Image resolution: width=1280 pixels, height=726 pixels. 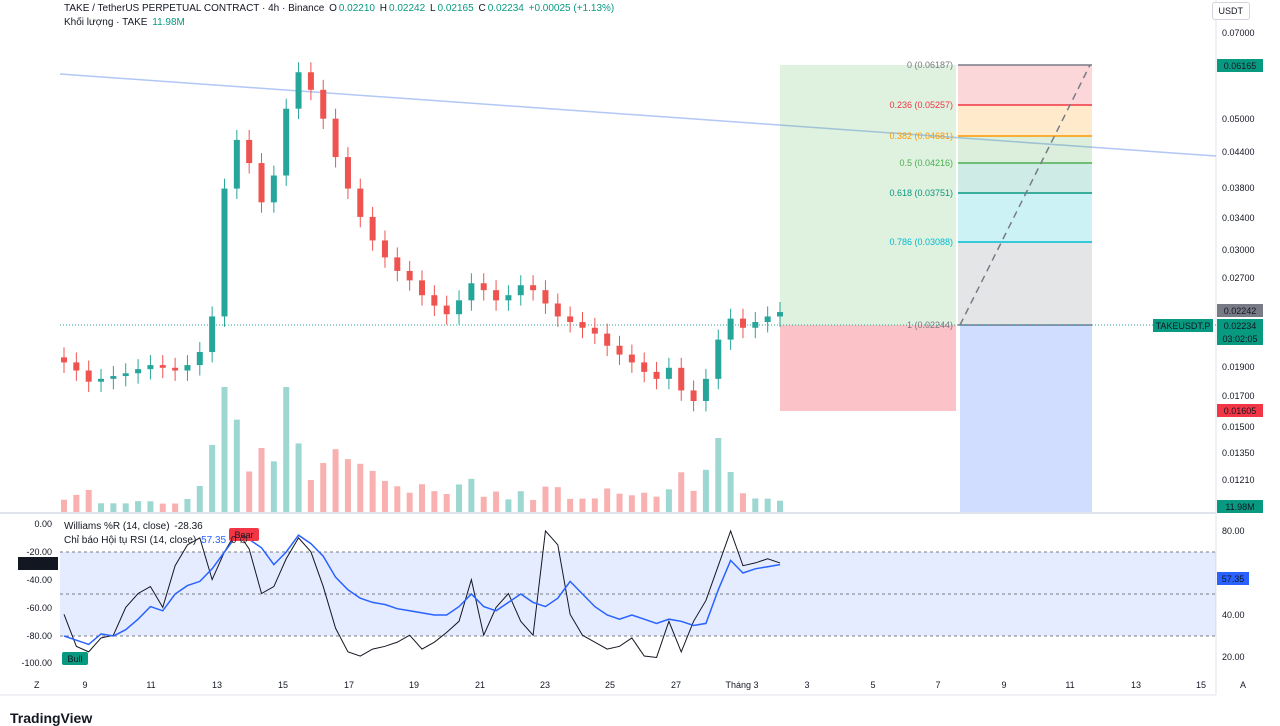 What do you see at coordinates (1240, 66) in the screenshot?
I see `price-label-text: 0.06165` at bounding box center [1240, 66].